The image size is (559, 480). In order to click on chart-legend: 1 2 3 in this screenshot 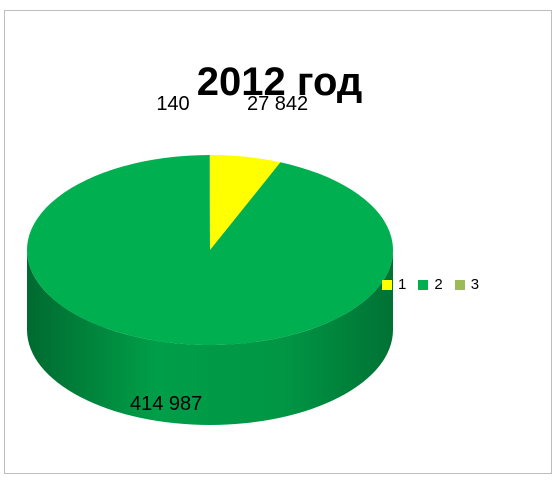, I will do `click(436, 284)`.